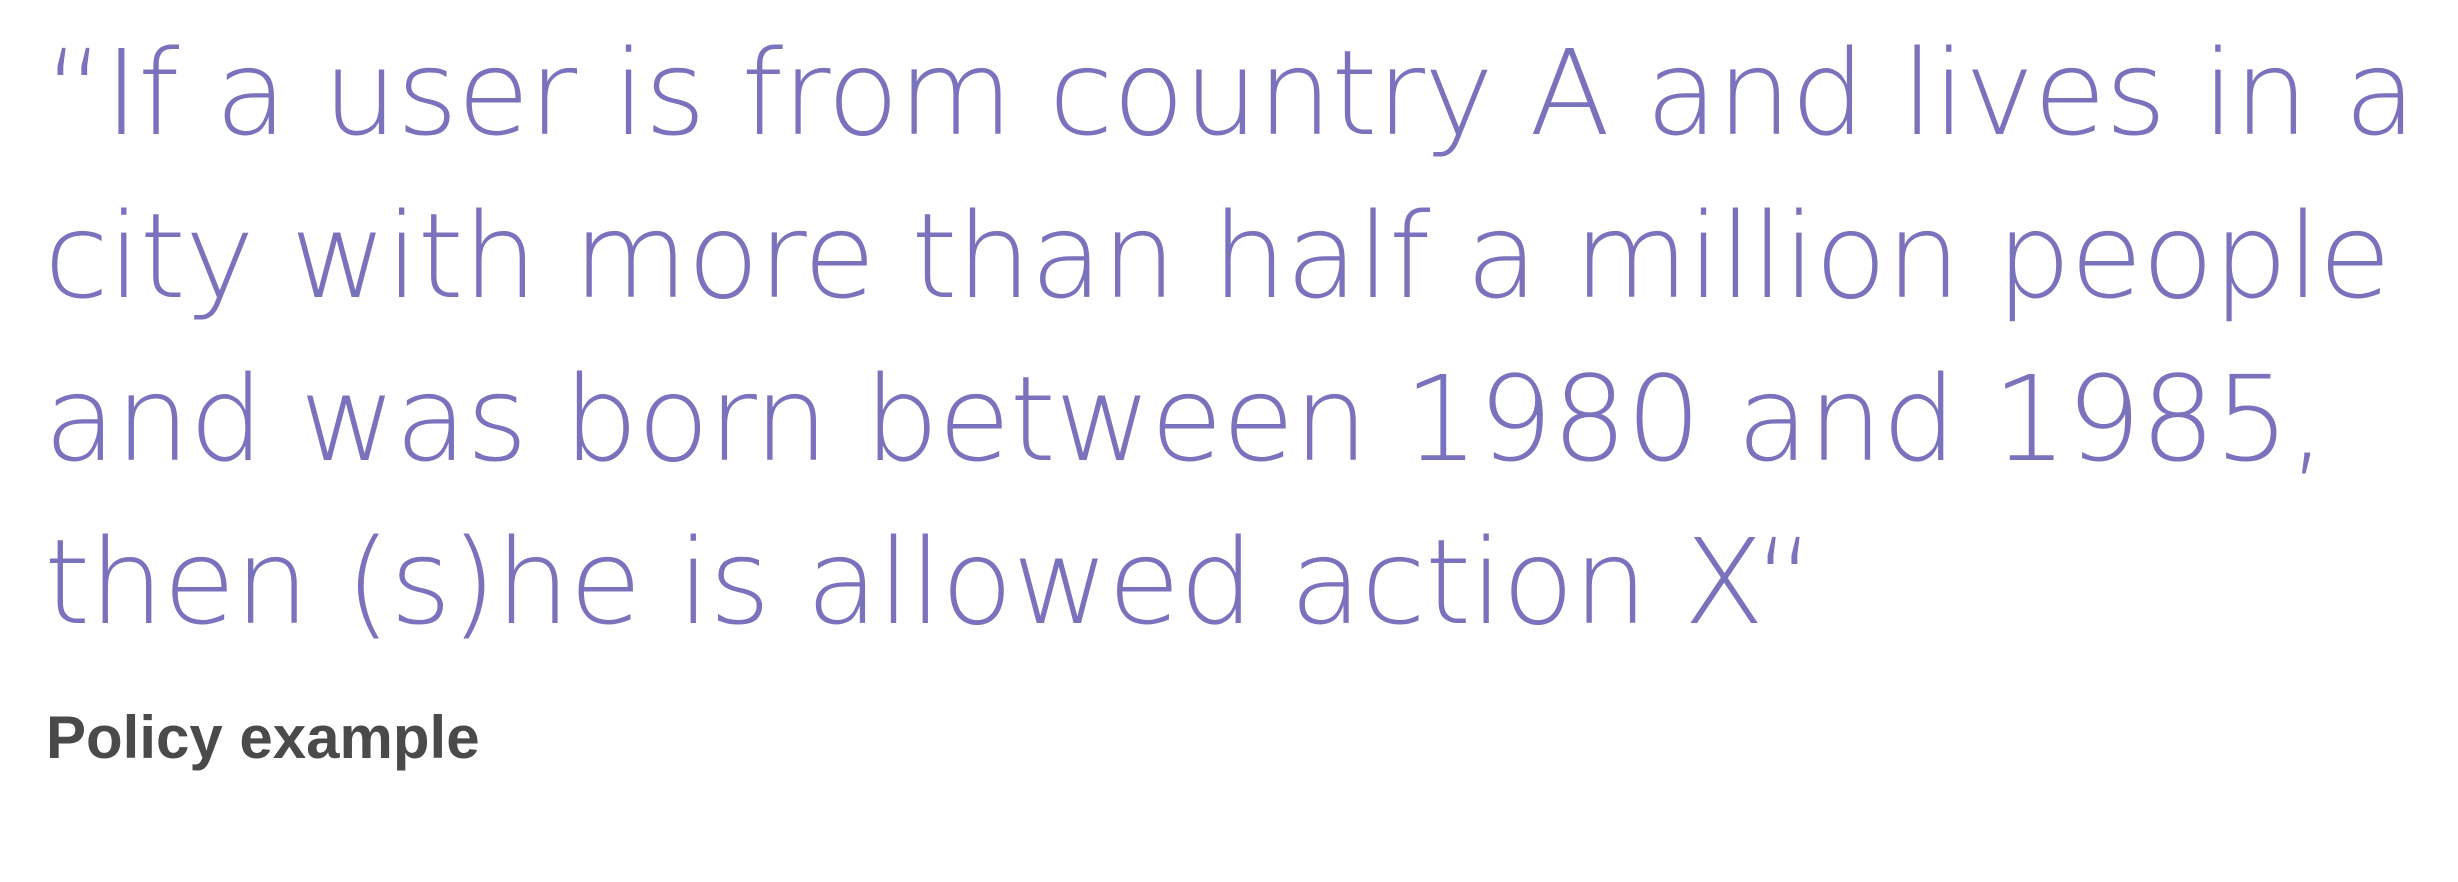  I want to click on quote-line-3: and was born between 1980 and 1985,, so click(1185, 419).